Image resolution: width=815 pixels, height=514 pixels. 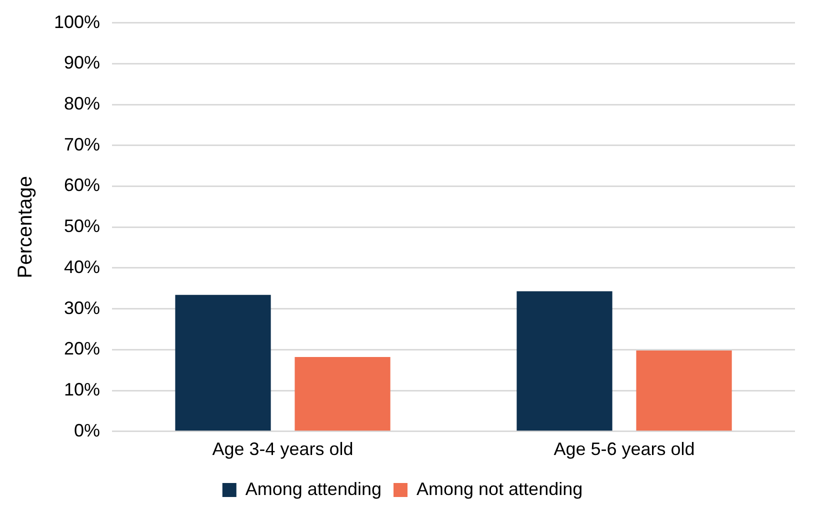 I want to click on x-tick-label: Age 5-6 years old, so click(x=624, y=449).